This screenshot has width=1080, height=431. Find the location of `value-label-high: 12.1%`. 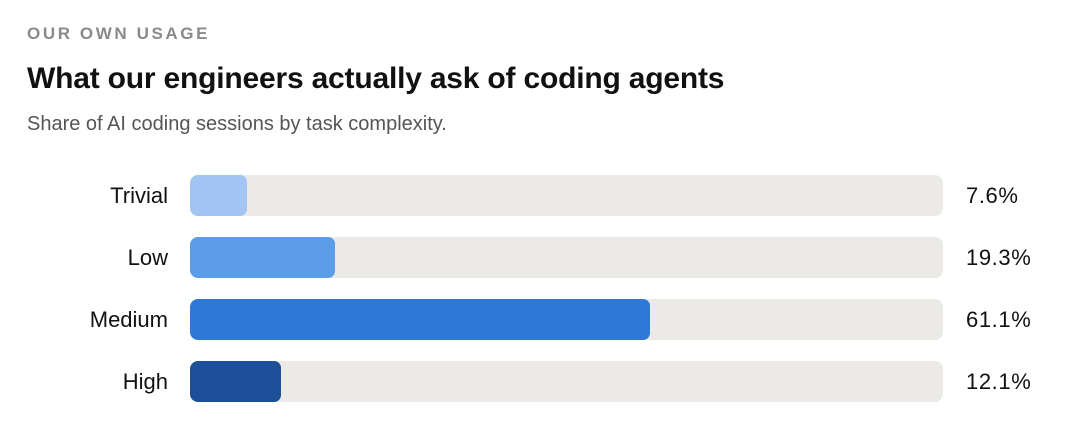

value-label-high: 12.1% is located at coordinates (999, 381).